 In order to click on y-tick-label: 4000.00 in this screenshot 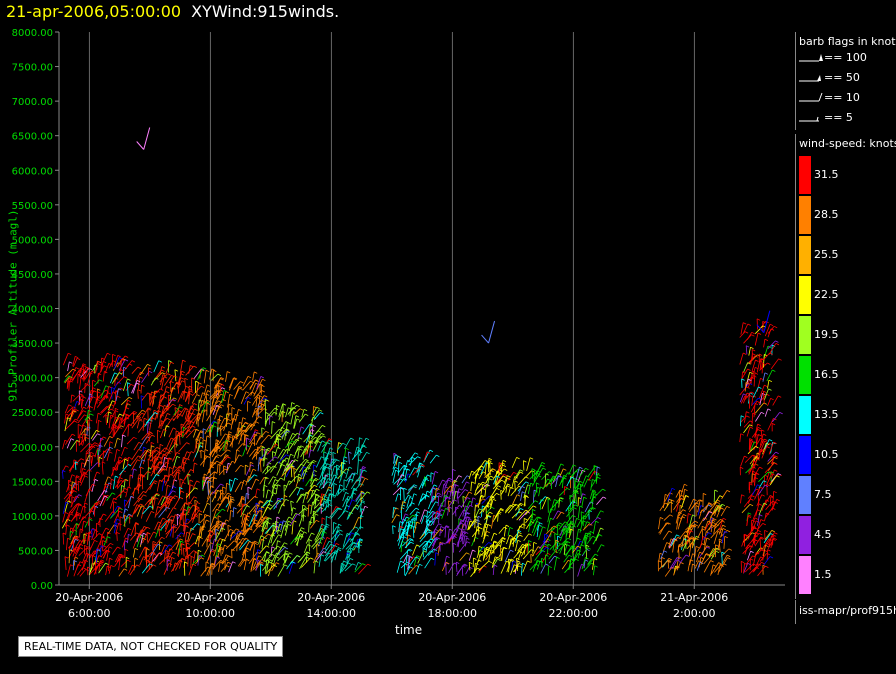, I will do `click(32, 310)`.